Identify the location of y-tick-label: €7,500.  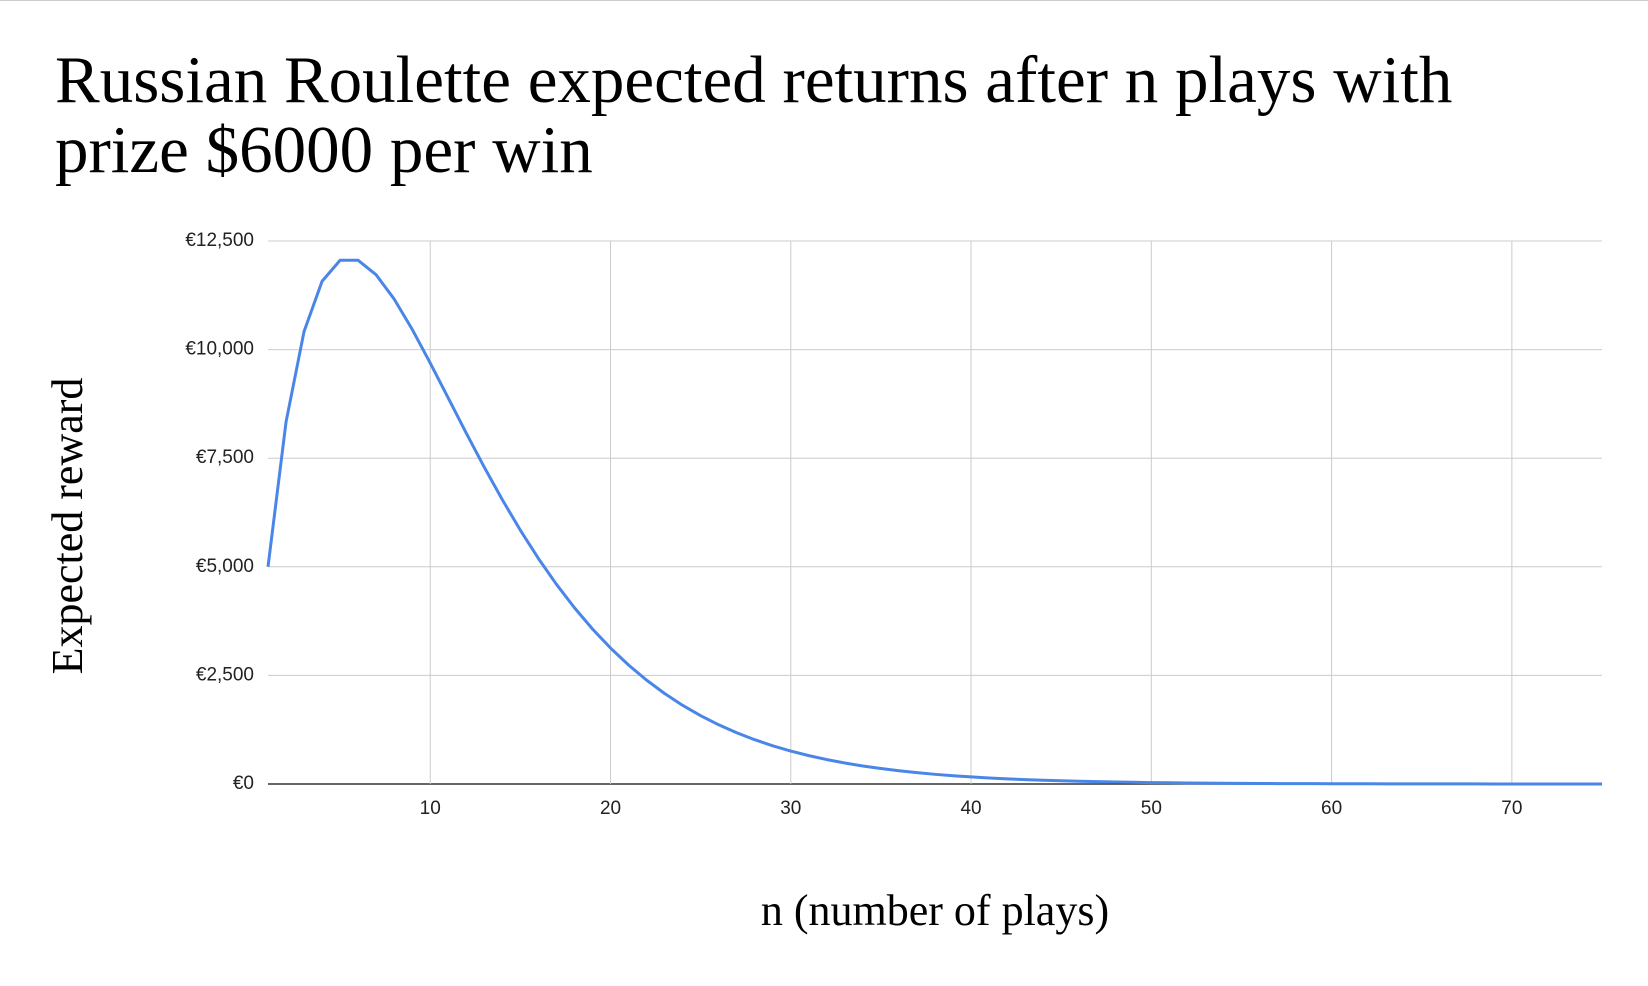
(225, 457).